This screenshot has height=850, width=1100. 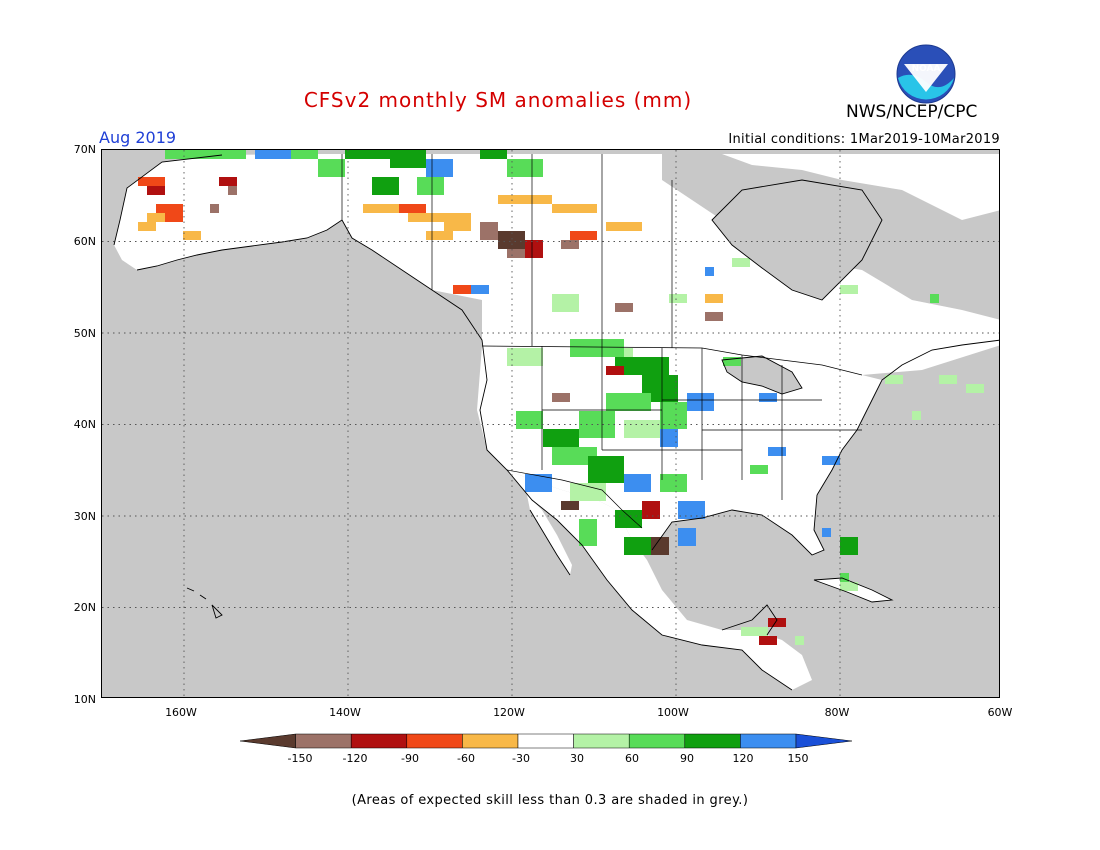 What do you see at coordinates (632, 758) in the screenshot?
I see `colorbar-label: 60` at bounding box center [632, 758].